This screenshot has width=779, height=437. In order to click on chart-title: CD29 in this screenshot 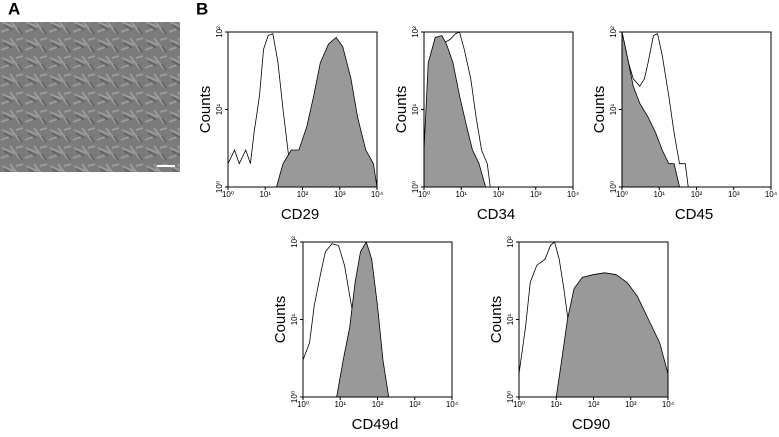, I will do `click(300, 214)`.